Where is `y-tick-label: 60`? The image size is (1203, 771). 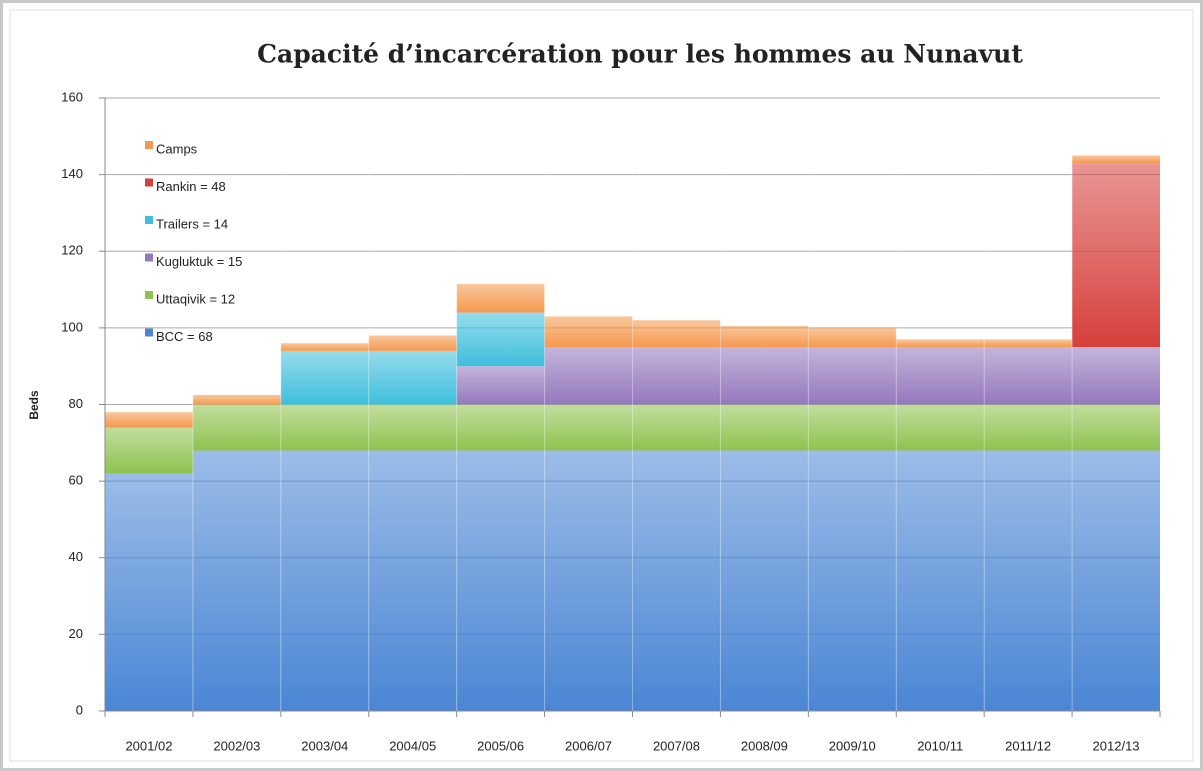
y-tick-label: 60 is located at coordinates (76, 480).